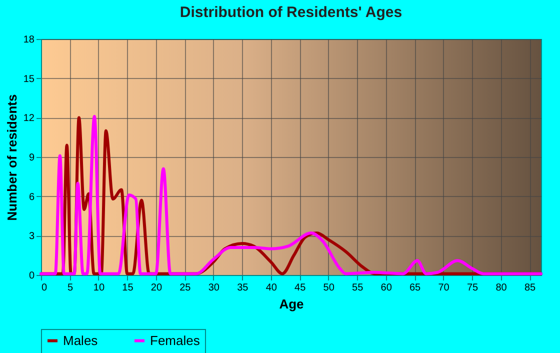 Image resolution: width=560 pixels, height=353 pixels. What do you see at coordinates (31, 197) in the screenshot?
I see `y-tick-label: 6` at bounding box center [31, 197].